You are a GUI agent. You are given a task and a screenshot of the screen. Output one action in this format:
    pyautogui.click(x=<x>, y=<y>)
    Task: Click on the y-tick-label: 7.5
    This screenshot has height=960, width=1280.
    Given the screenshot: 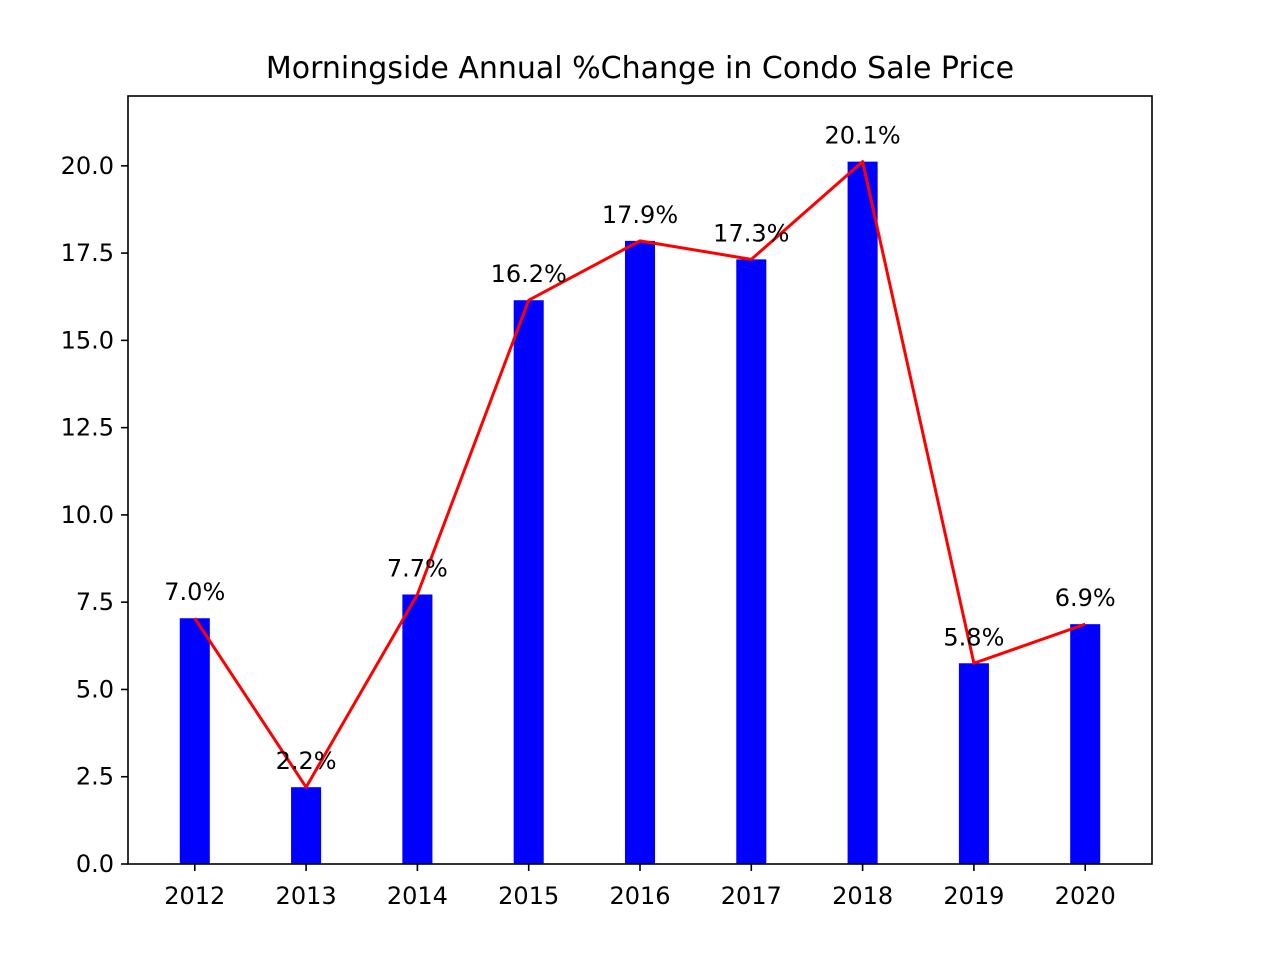 What is the action you would take?
    pyautogui.click(x=95, y=602)
    